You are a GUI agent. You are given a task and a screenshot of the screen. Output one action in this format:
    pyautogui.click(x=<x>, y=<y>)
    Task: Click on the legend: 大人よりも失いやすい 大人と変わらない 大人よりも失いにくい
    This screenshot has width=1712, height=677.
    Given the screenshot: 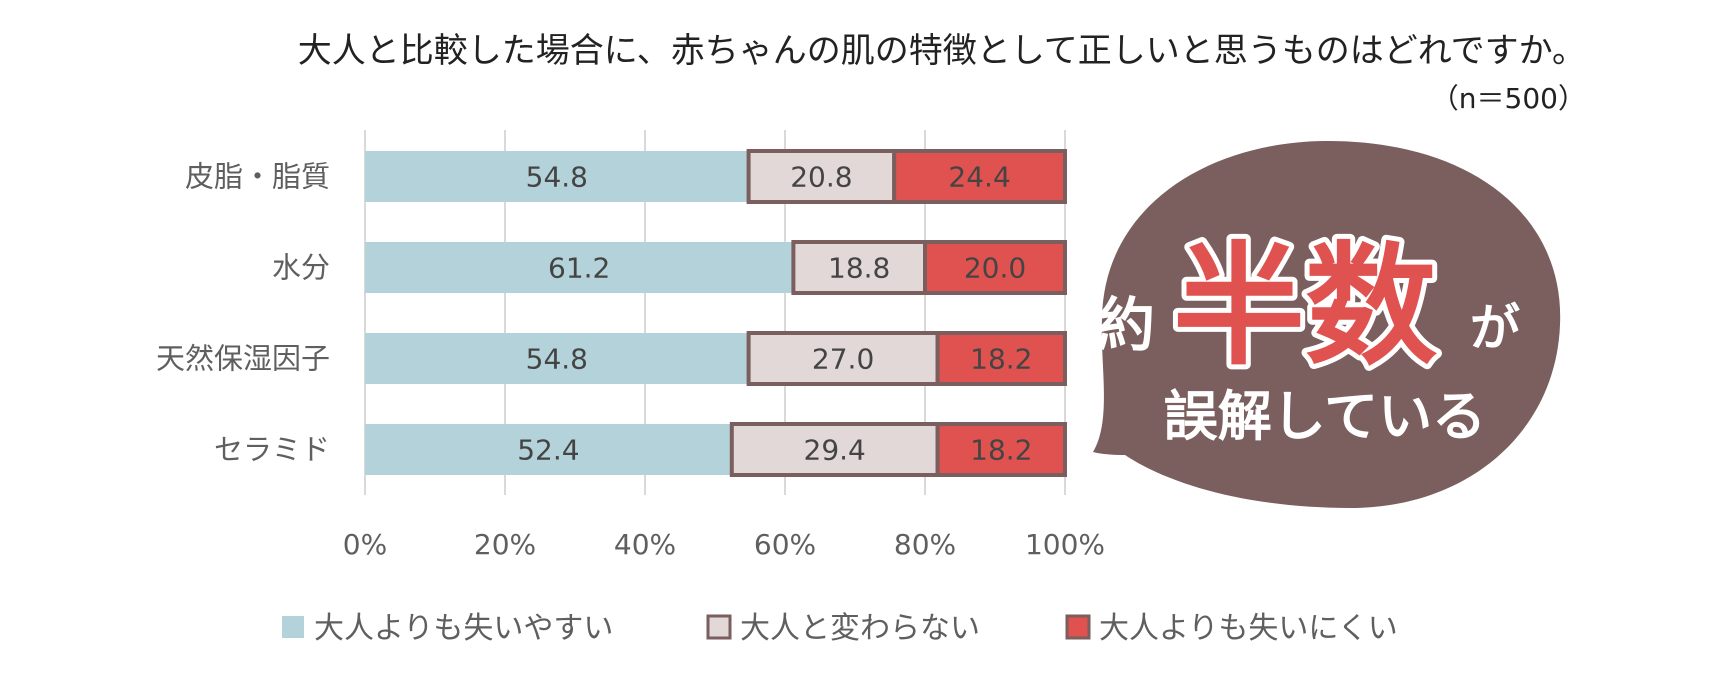 What is the action you would take?
    pyautogui.click(x=840, y=628)
    